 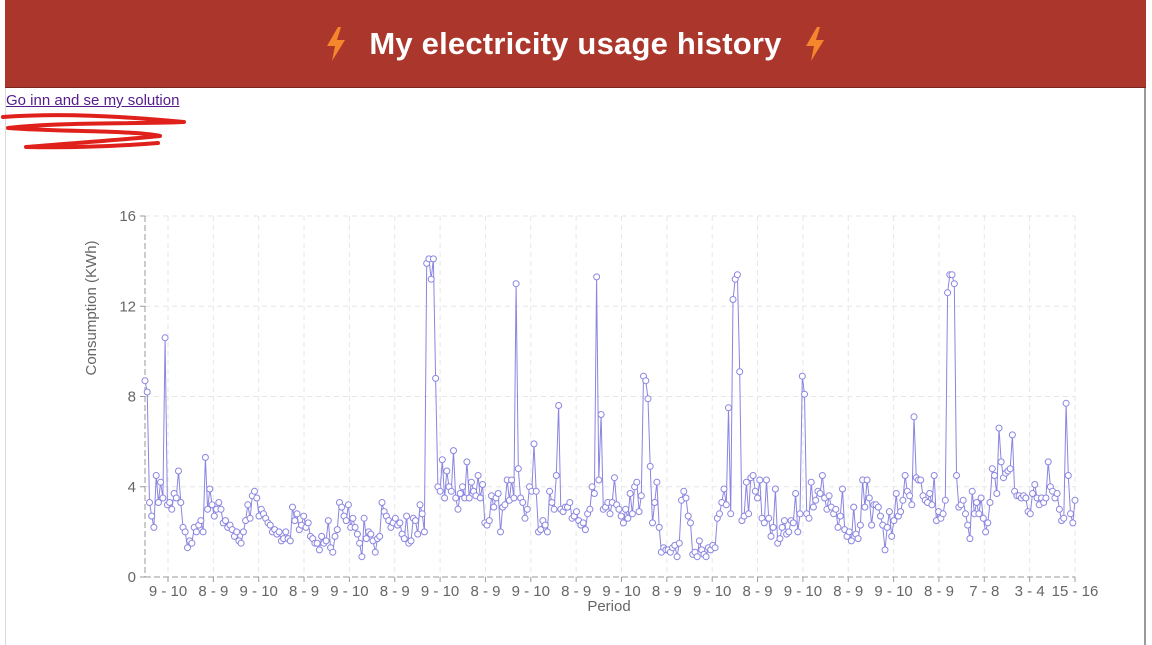 I want to click on solution-link: Go inn and se my solution, so click(x=93, y=100).